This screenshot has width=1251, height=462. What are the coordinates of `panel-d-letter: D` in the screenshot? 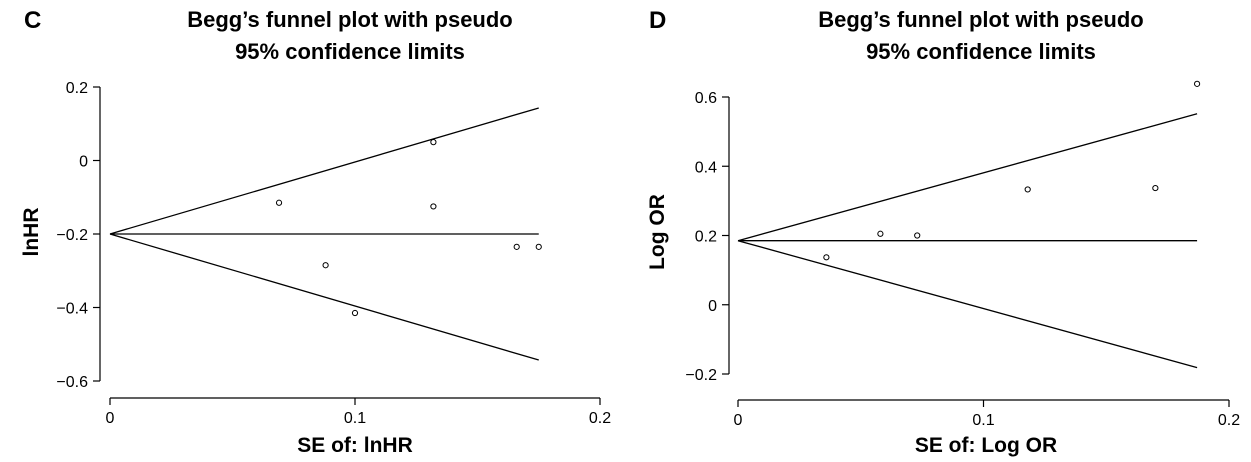 It's located at (657, 20).